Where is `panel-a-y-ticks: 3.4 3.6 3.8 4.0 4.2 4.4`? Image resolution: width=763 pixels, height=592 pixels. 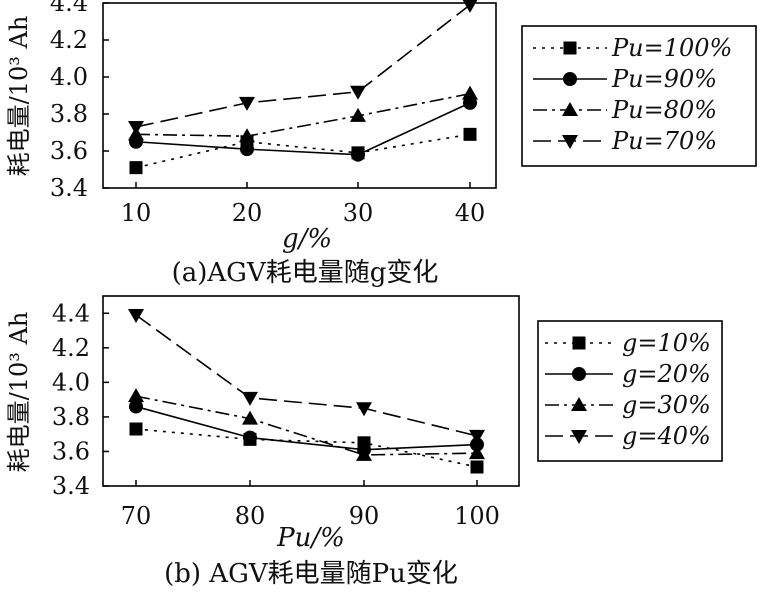 panel-a-y-ticks: 3.4 3.6 3.8 4.0 4.2 4.4 is located at coordinates (79, 101).